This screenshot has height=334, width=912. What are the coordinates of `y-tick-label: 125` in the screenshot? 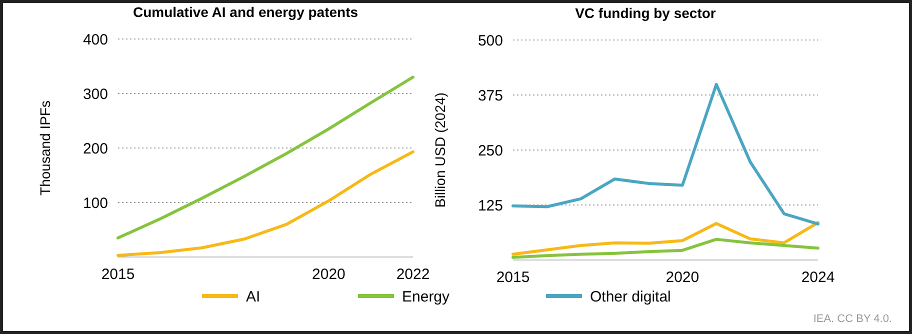 It's located at (490, 205).